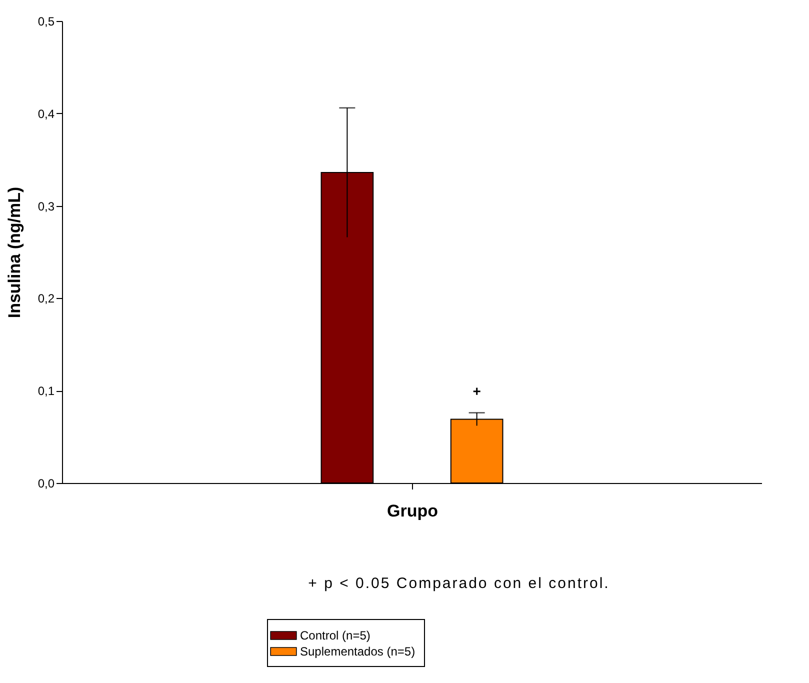 The image size is (809, 683). I want to click on y-tick-label: 0,2, so click(46, 299).